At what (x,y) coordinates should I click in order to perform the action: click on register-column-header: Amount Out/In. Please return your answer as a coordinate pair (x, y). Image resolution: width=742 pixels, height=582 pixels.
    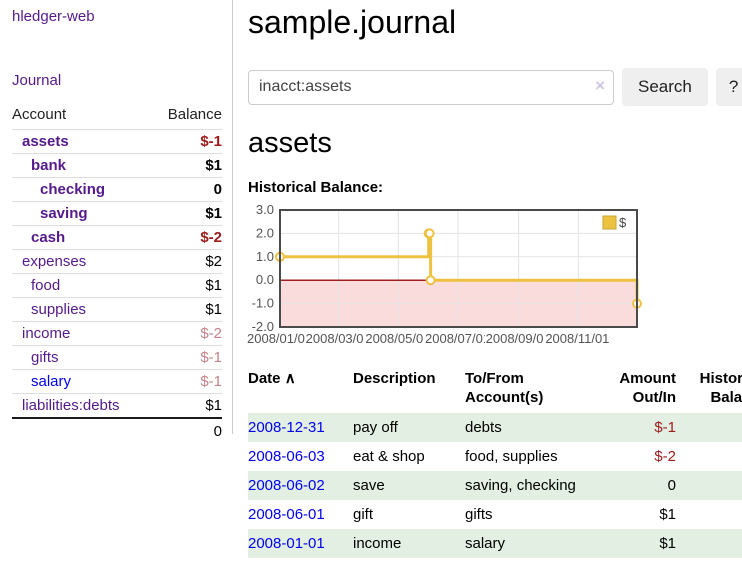
    Looking at the image, I should click on (647, 388).